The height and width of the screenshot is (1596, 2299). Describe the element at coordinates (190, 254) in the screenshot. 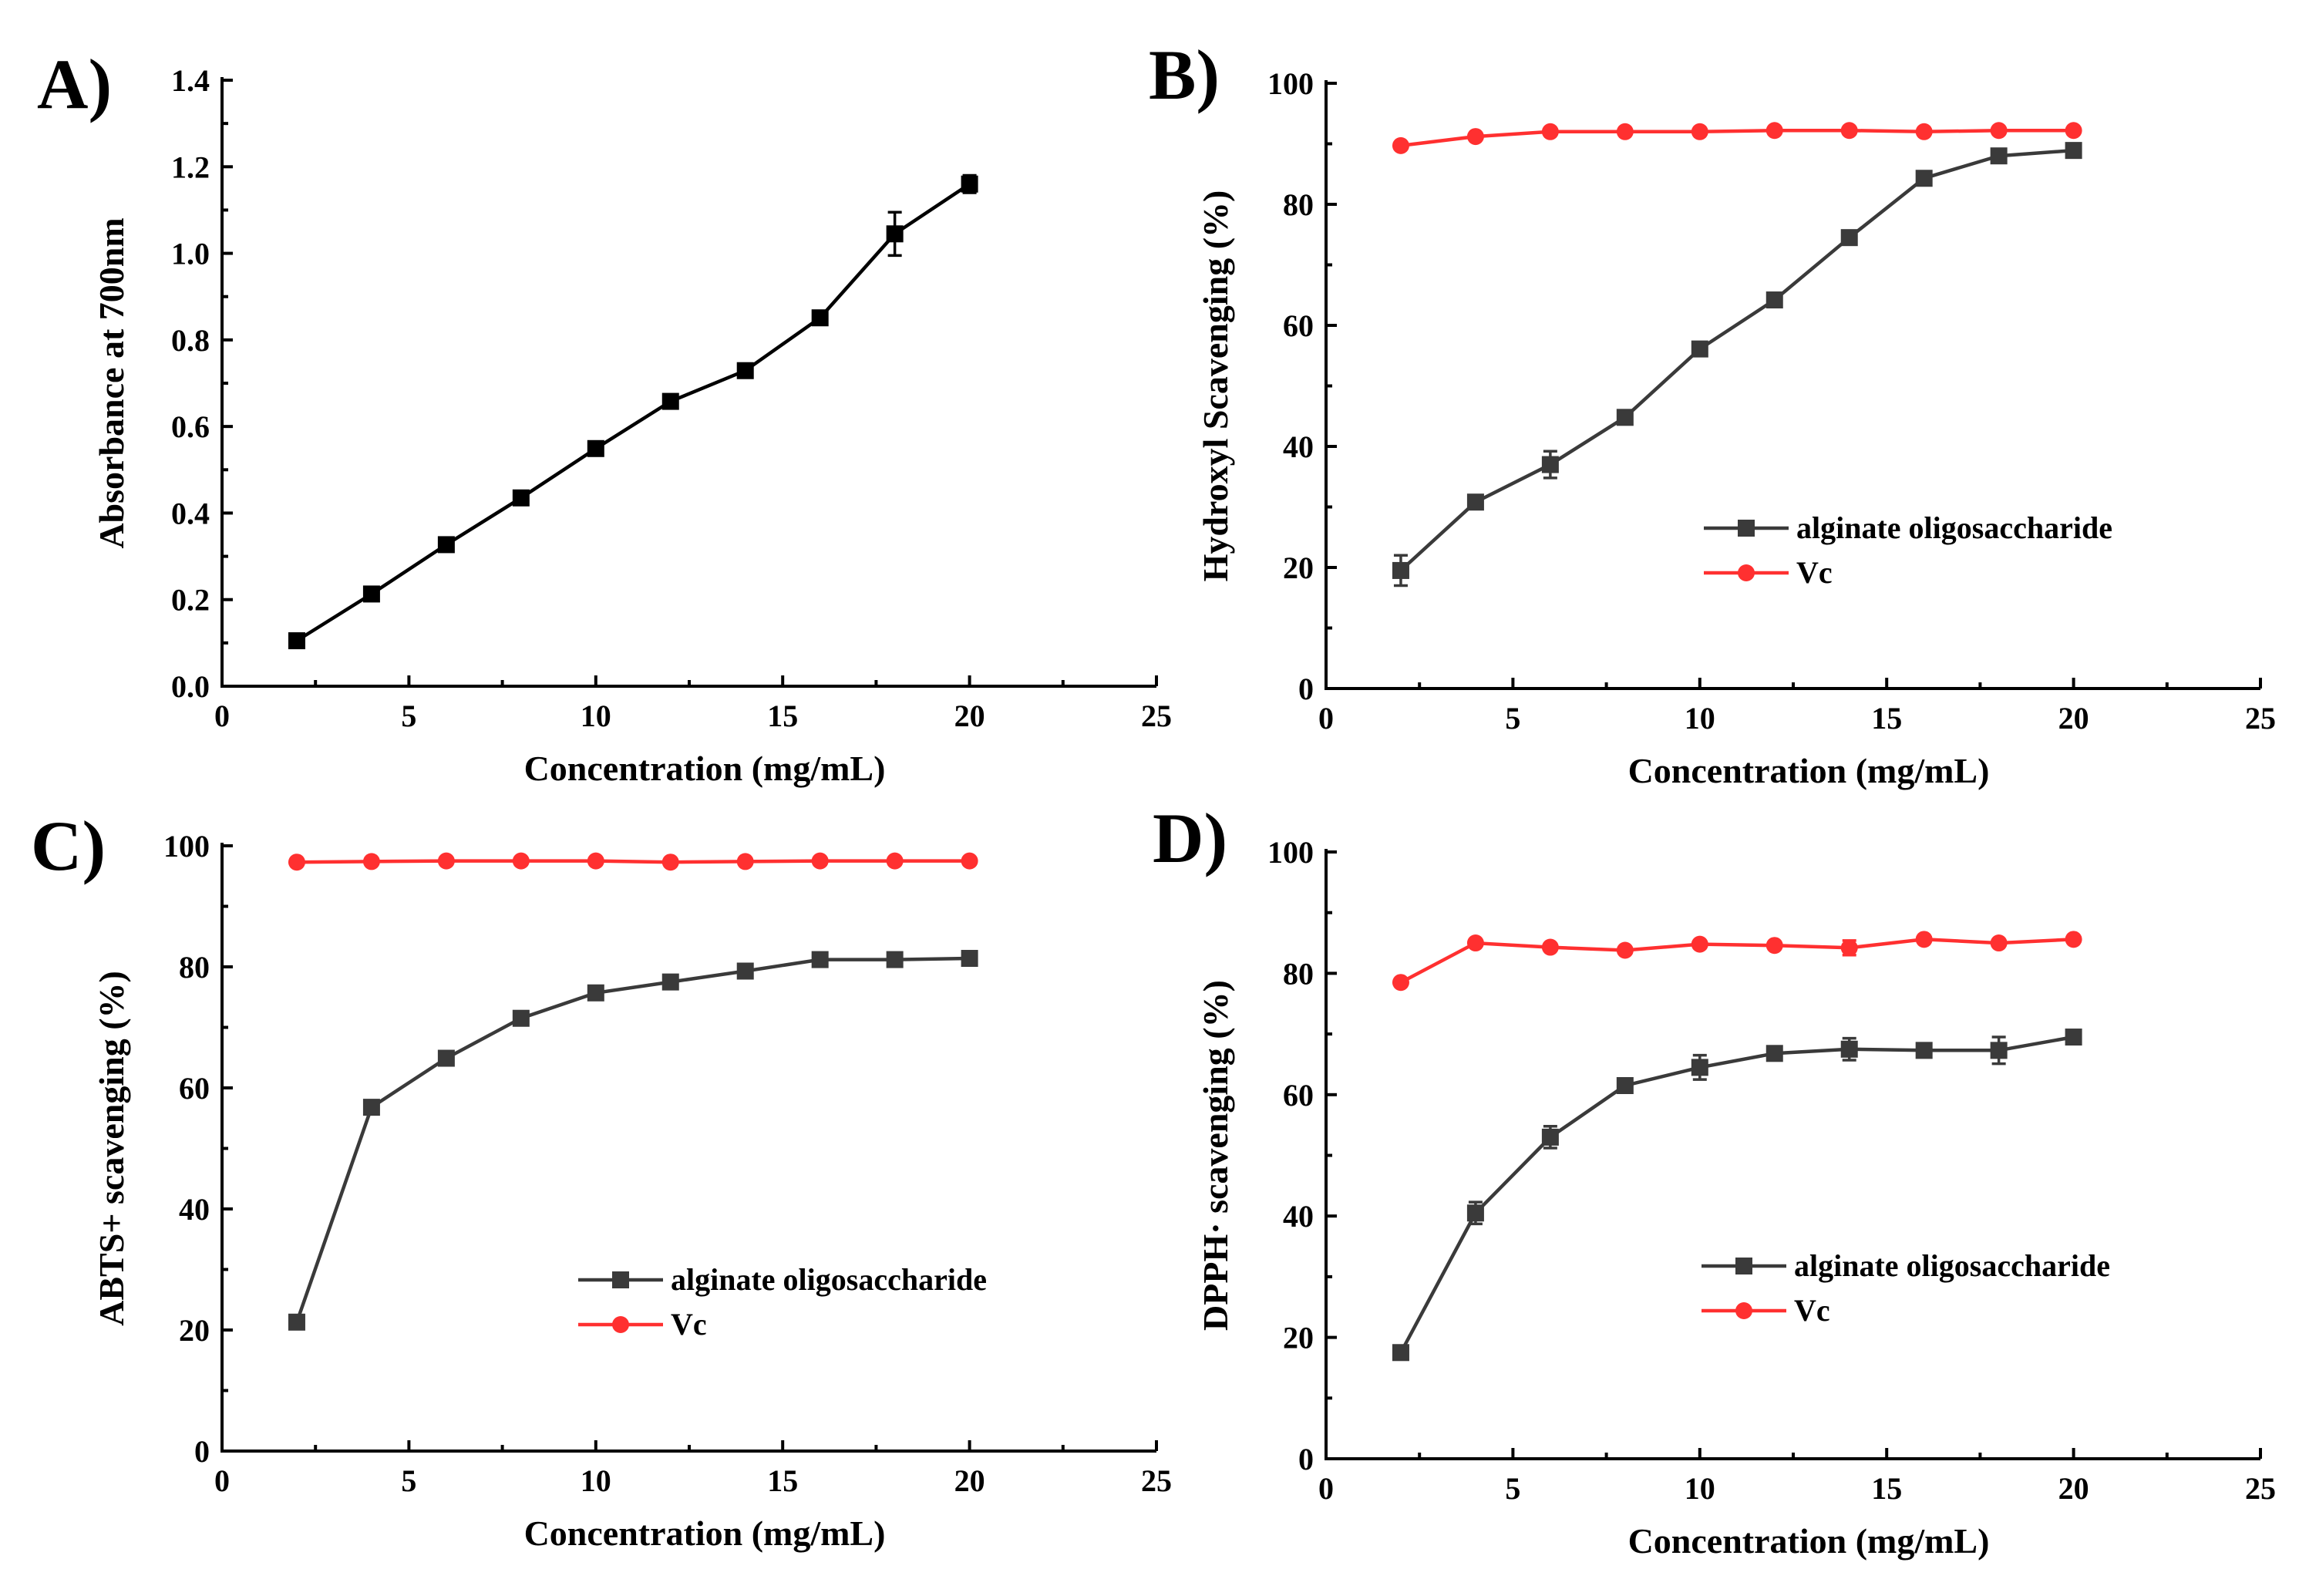

I see `y-tick-label: 1.0` at that location.